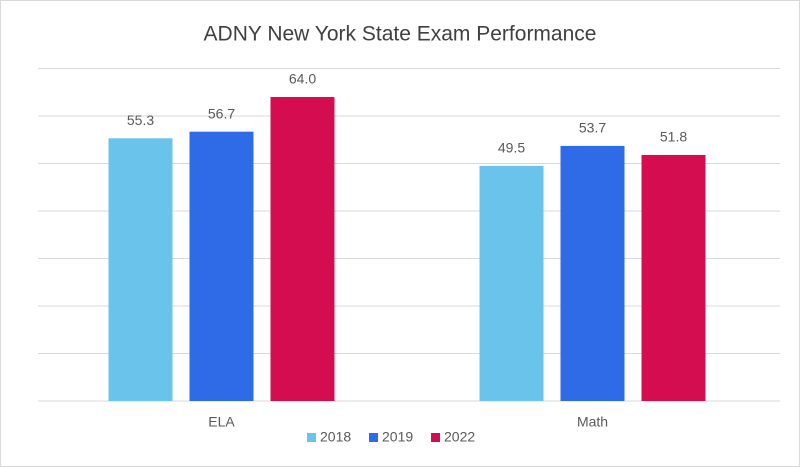 The height and width of the screenshot is (467, 800). What do you see at coordinates (673, 137) in the screenshot?
I see `value-label: 51.8` at bounding box center [673, 137].